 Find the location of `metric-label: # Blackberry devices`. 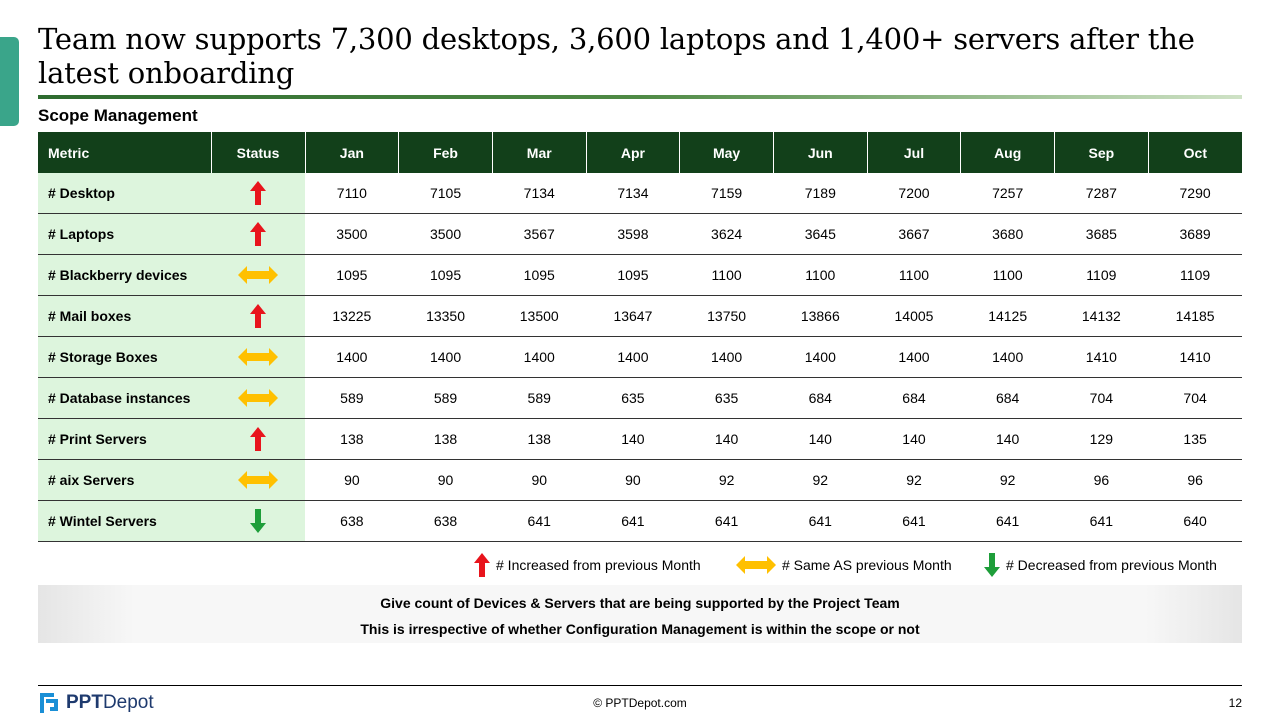

metric-label: # Blackberry devices is located at coordinates (125, 275).